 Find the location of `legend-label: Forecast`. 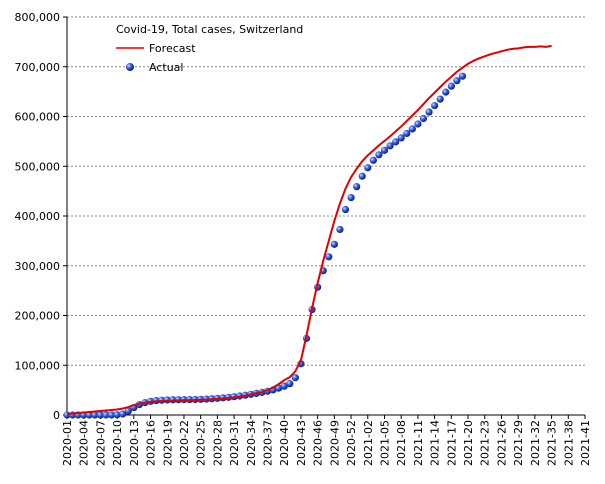

legend-label: Forecast is located at coordinates (172, 48).